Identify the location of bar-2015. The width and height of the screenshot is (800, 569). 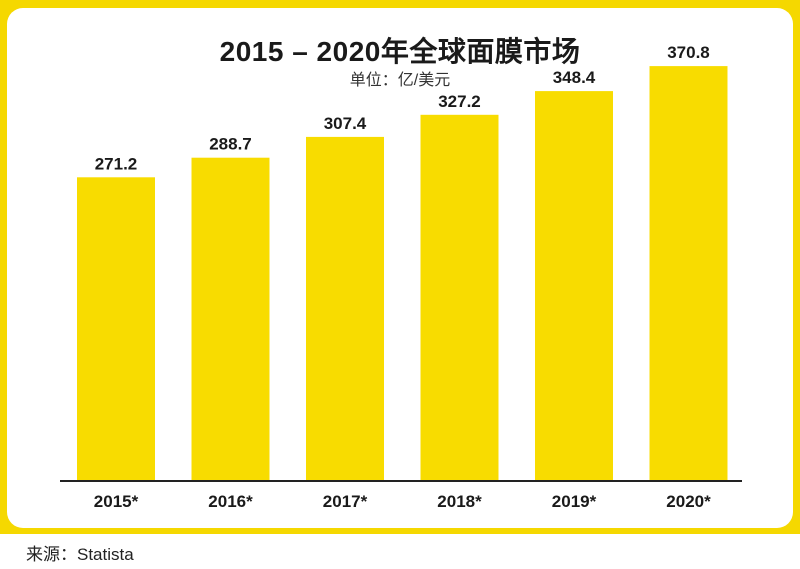
(116, 329).